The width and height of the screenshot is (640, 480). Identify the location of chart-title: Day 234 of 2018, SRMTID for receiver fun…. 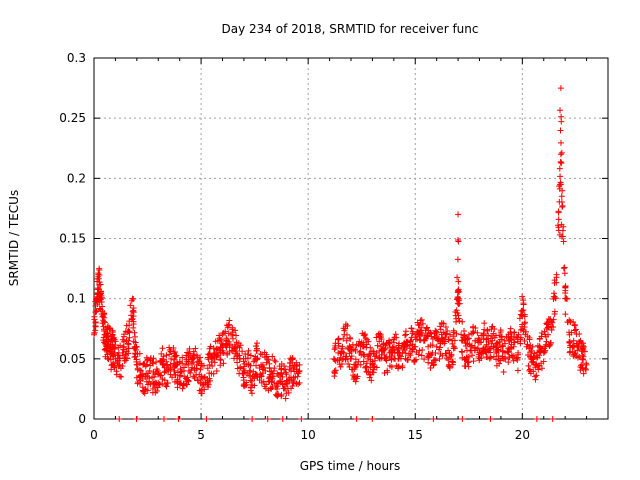
(350, 29).